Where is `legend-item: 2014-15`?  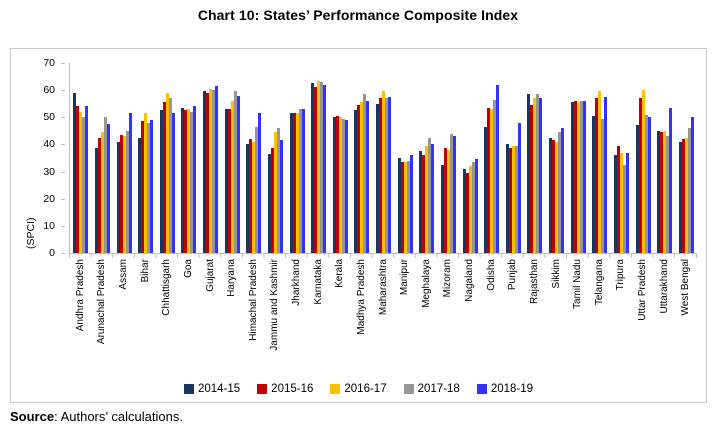
legend-item: 2014-15 is located at coordinates (211, 389).